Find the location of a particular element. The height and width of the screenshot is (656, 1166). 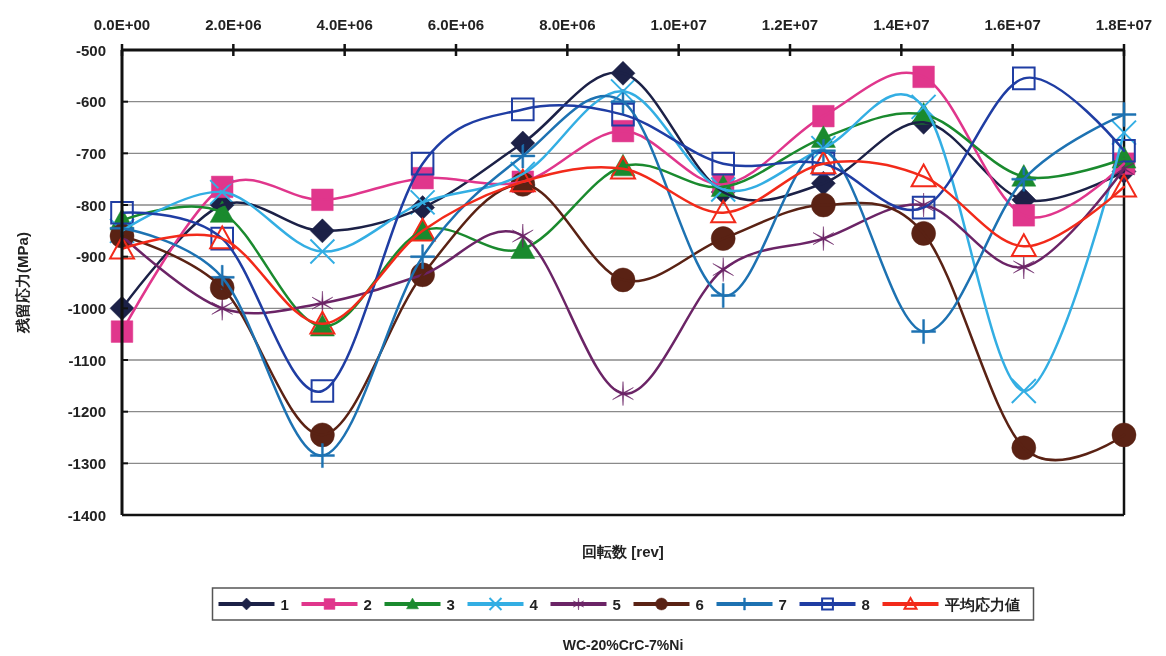

legend-label: 6 is located at coordinates (699, 604).